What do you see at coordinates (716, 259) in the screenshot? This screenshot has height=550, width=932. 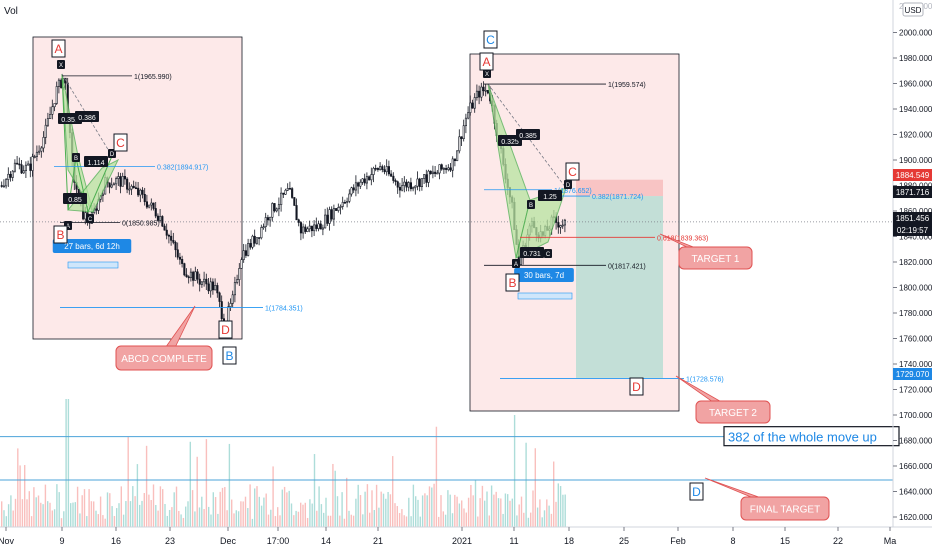 I see `callout-text: TARGET 1` at bounding box center [716, 259].